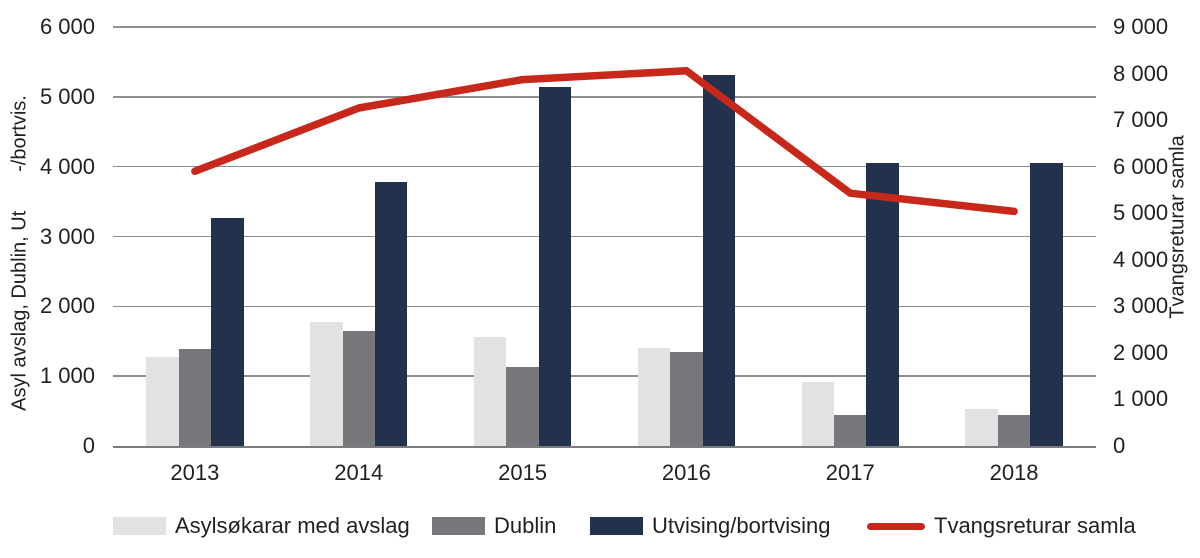 The image size is (1200, 558). I want to click on legend-item: Asylsøkarar med avslag, so click(261, 526).